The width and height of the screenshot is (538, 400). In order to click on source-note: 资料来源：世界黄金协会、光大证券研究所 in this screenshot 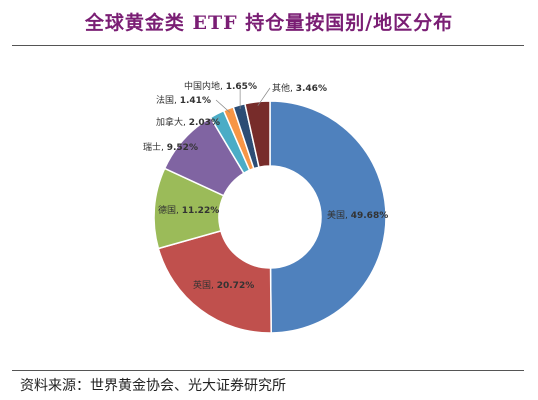, I will do `click(153, 386)`.